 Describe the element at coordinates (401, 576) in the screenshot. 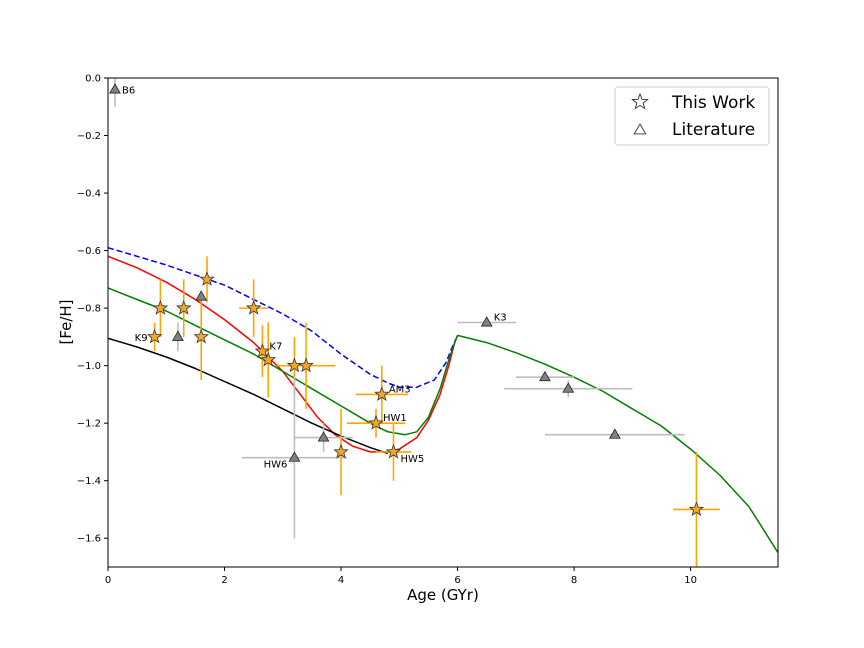

I see `x-axis: 0 2 4 6 8 10` at that location.